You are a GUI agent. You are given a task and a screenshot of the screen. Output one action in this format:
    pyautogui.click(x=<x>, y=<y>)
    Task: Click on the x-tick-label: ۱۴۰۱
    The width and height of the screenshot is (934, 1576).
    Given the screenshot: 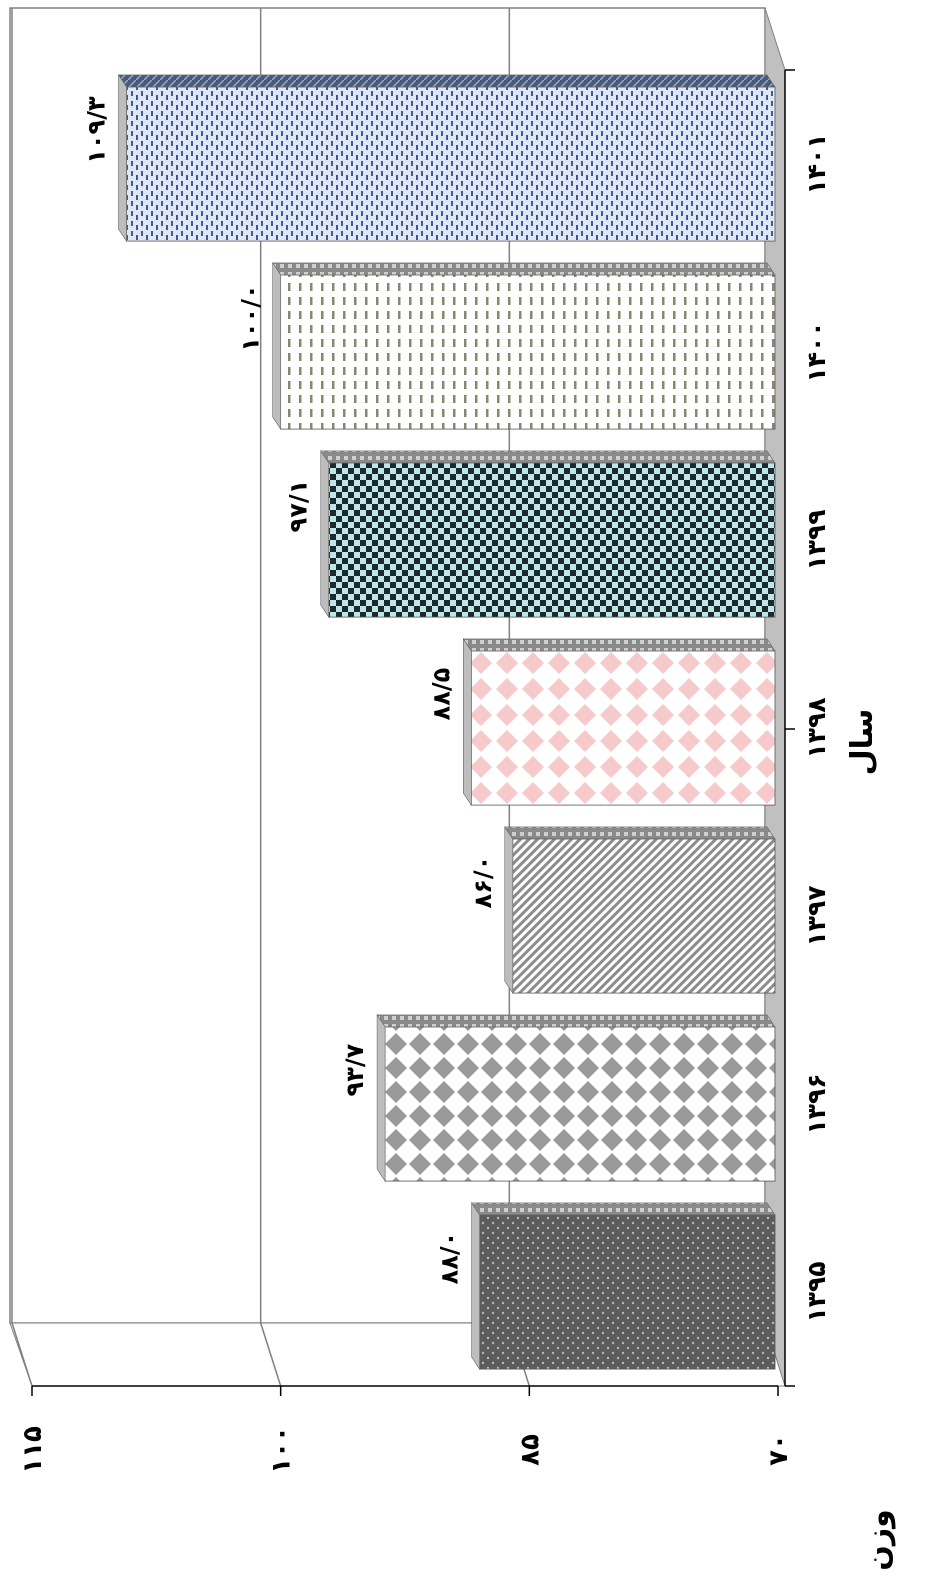 What is the action you would take?
    pyautogui.click(x=816, y=163)
    